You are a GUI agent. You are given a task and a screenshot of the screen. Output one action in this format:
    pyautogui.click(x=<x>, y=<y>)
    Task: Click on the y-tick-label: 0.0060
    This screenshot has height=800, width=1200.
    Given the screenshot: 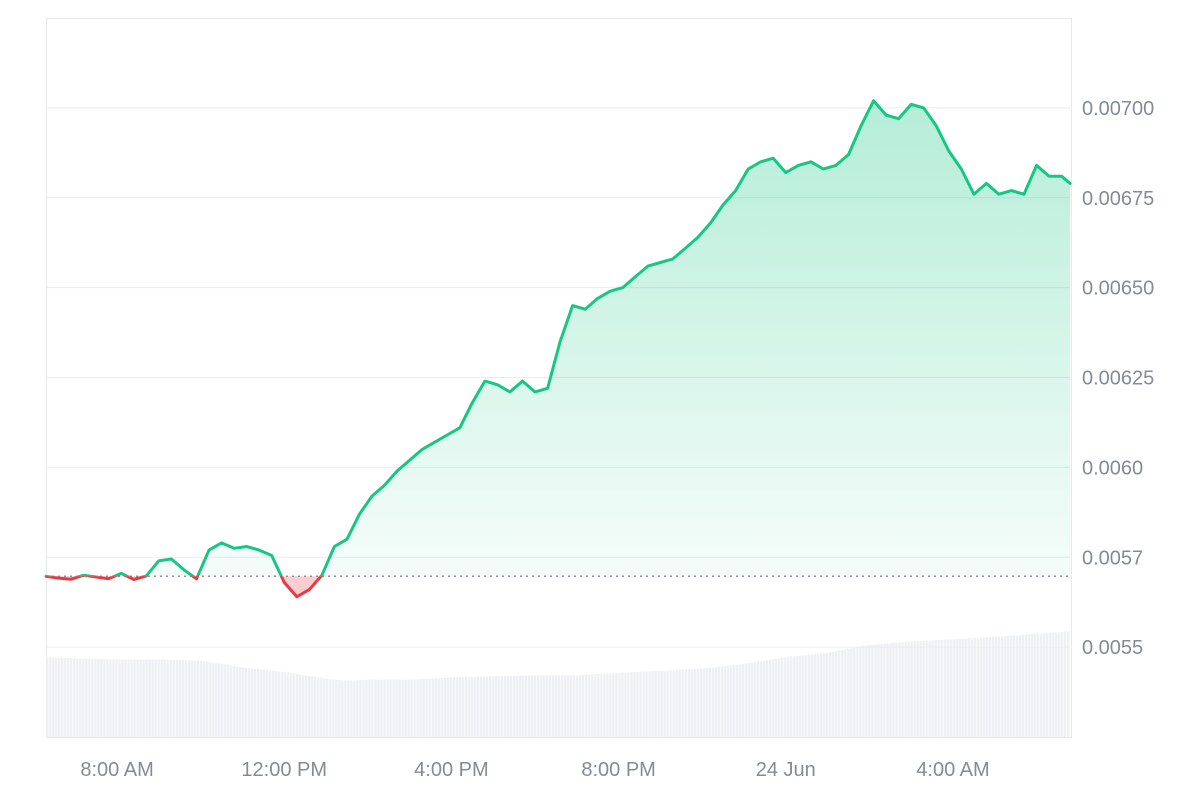 What is the action you would take?
    pyautogui.click(x=1112, y=468)
    